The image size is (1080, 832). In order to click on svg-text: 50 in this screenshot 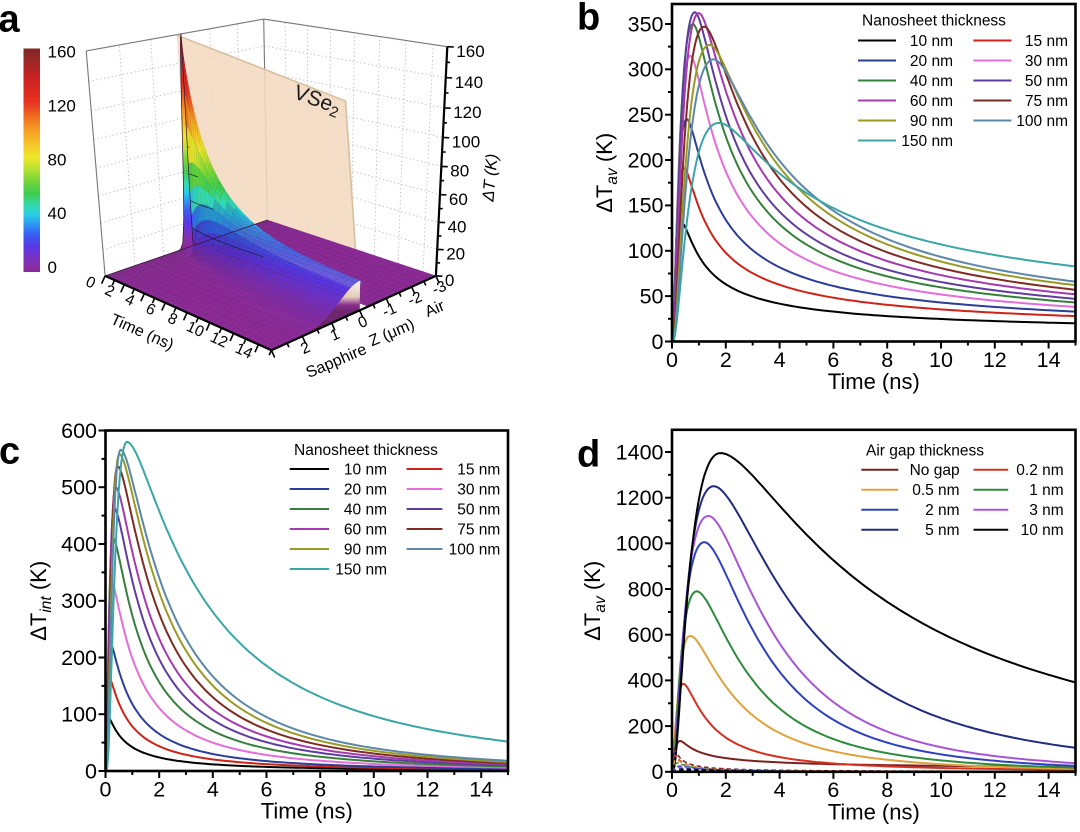, I will do `click(652, 296)`.